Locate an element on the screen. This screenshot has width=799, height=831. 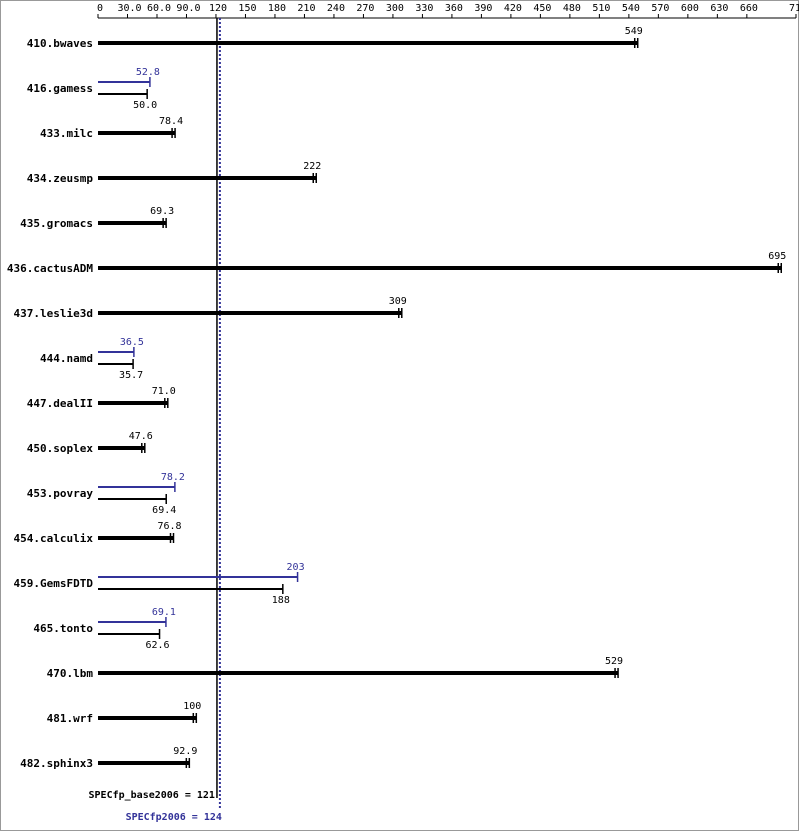
value-label: 695 is located at coordinates (777, 256).